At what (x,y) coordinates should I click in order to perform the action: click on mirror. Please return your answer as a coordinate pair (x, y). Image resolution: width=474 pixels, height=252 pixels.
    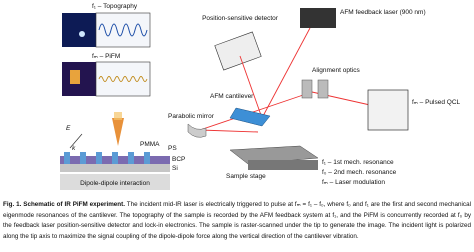
    Looking at the image, I should click on (197, 130).